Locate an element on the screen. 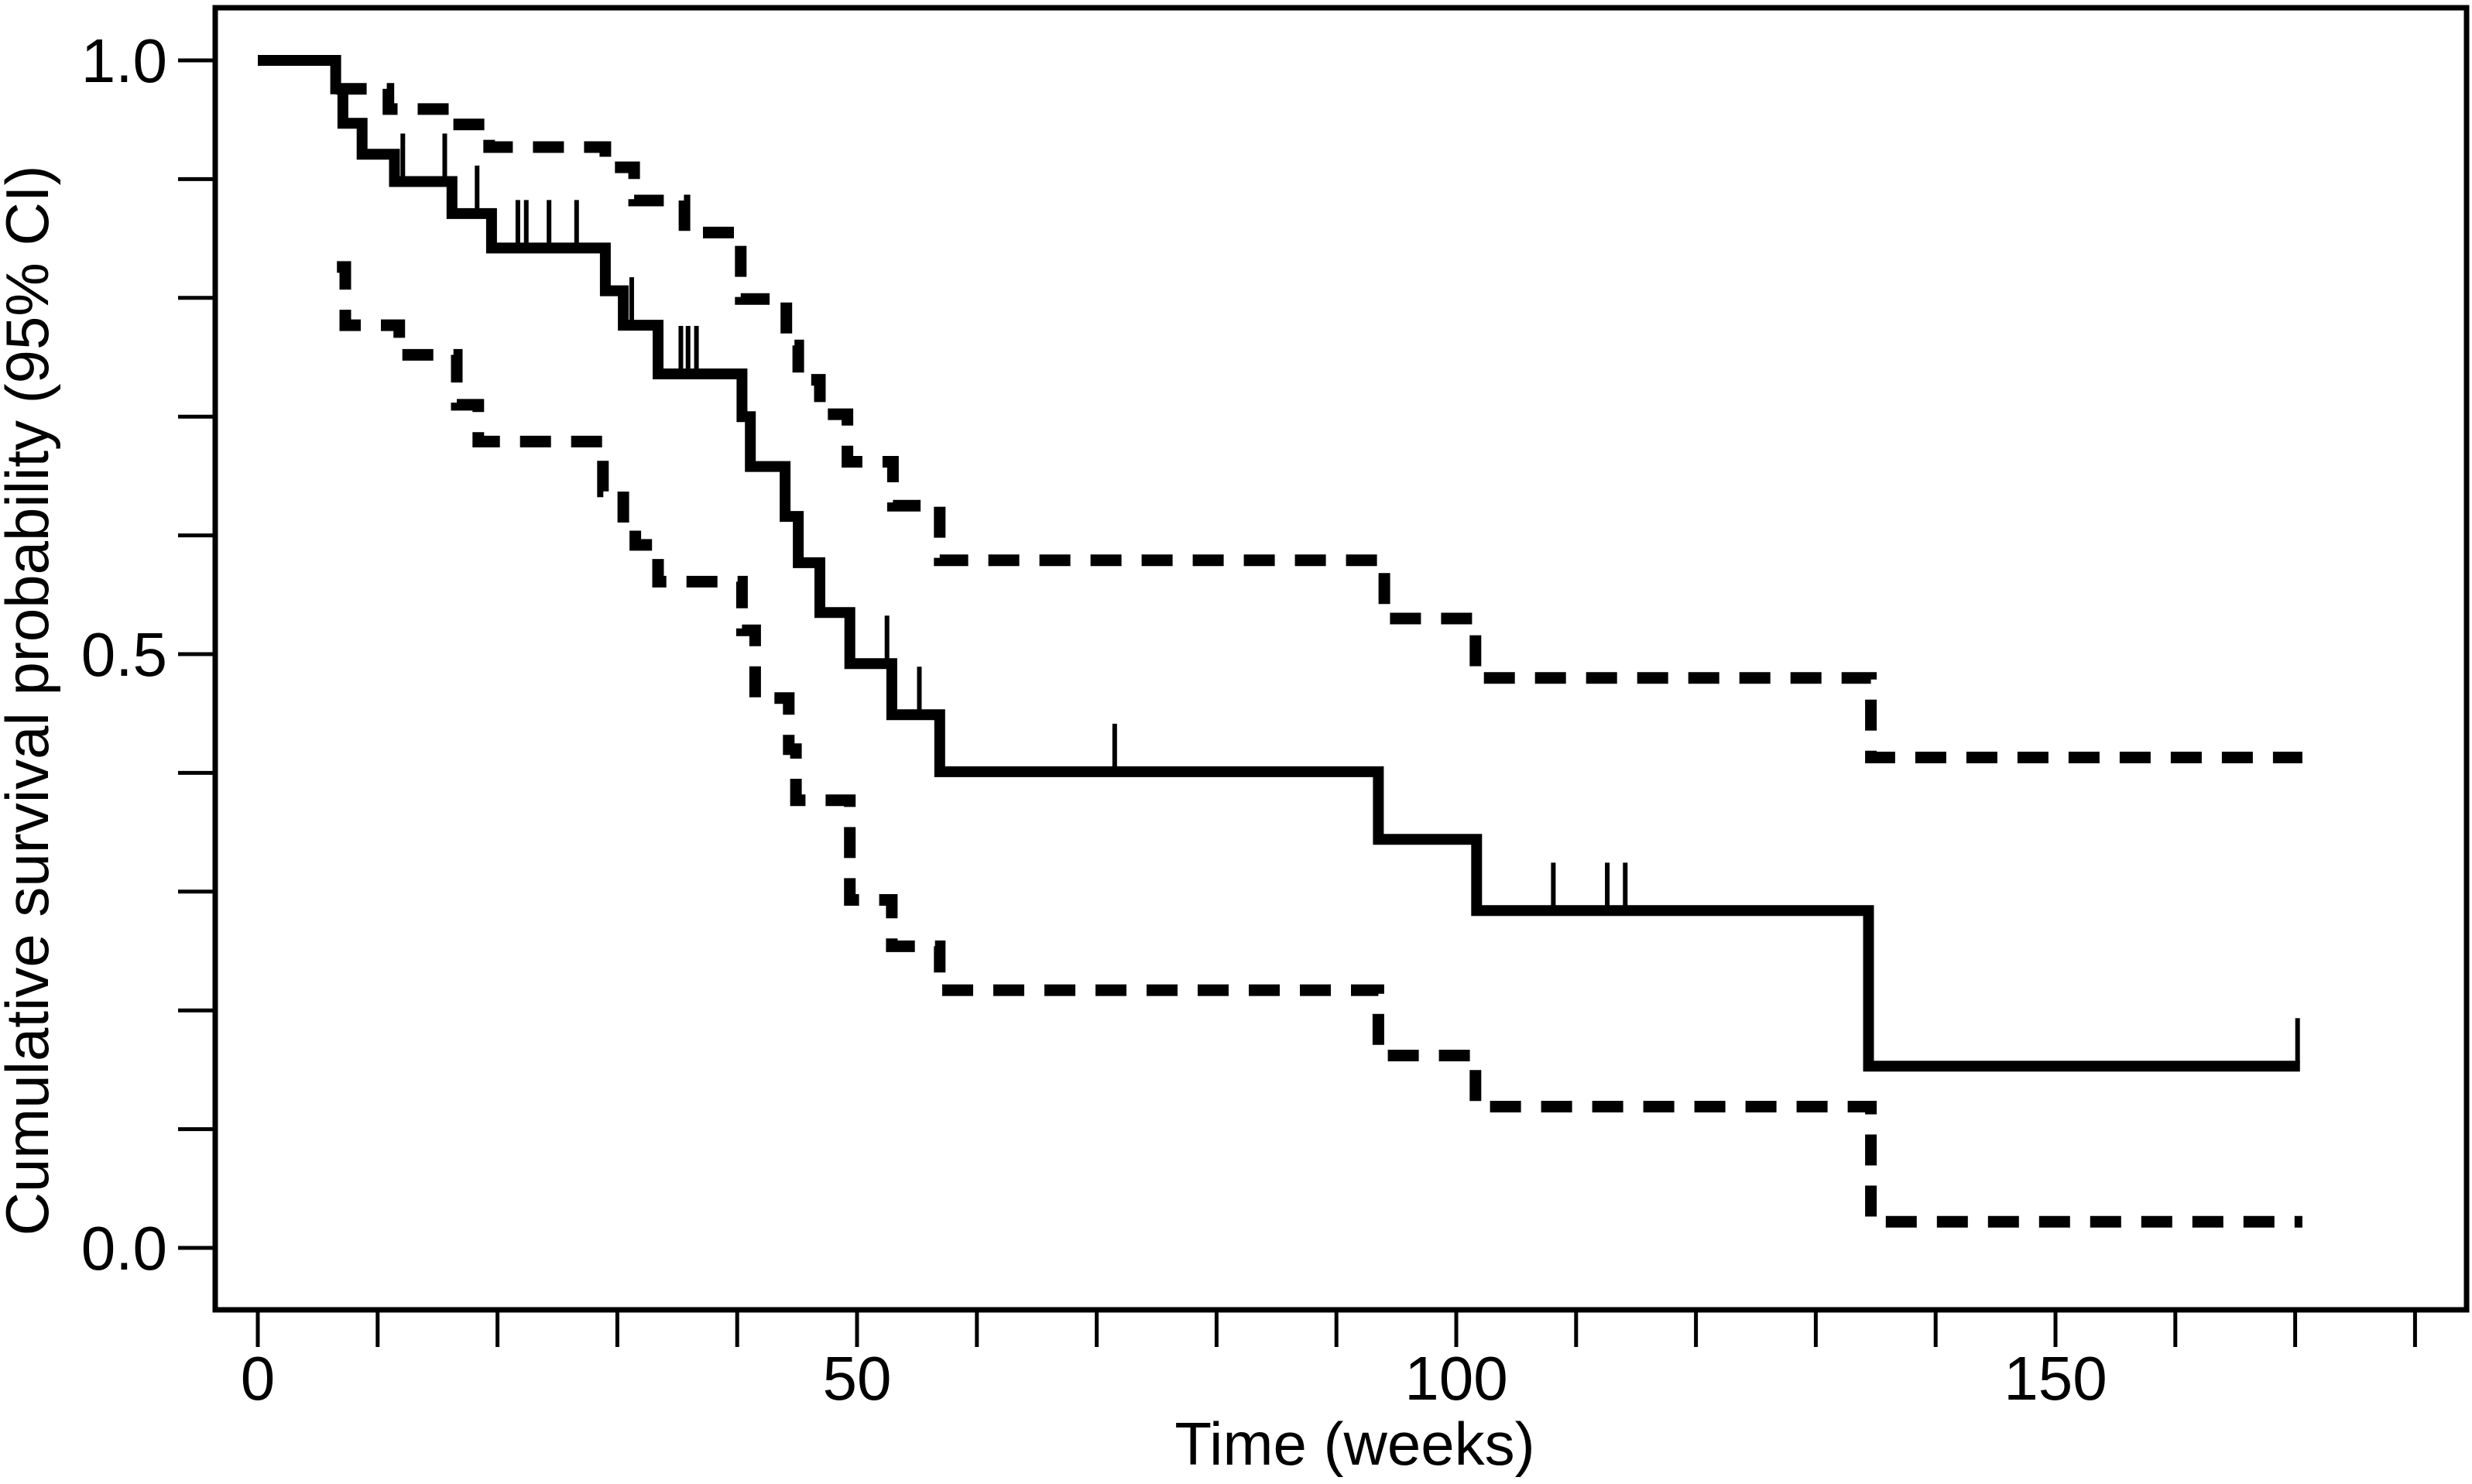 This screenshot has width=2472, height=1484. y-axis-ticks is located at coordinates (197, 654).